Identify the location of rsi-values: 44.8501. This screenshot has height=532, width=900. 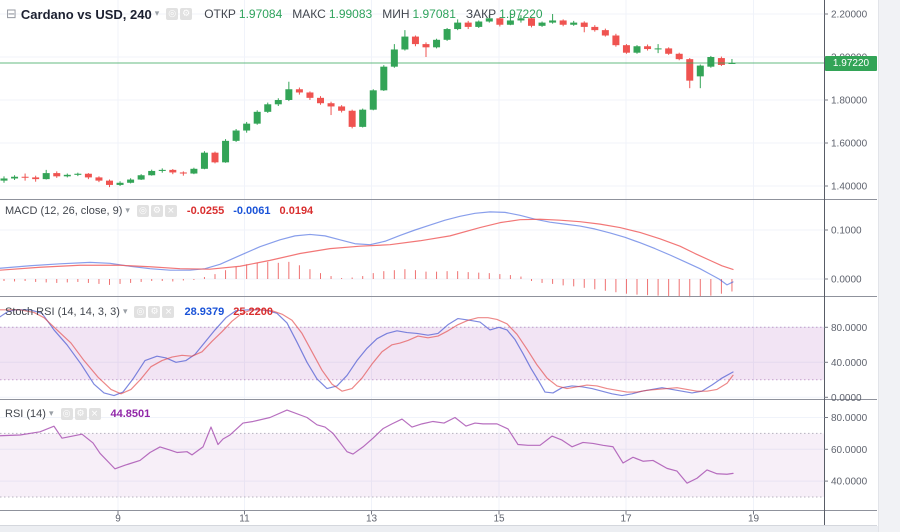
(131, 414).